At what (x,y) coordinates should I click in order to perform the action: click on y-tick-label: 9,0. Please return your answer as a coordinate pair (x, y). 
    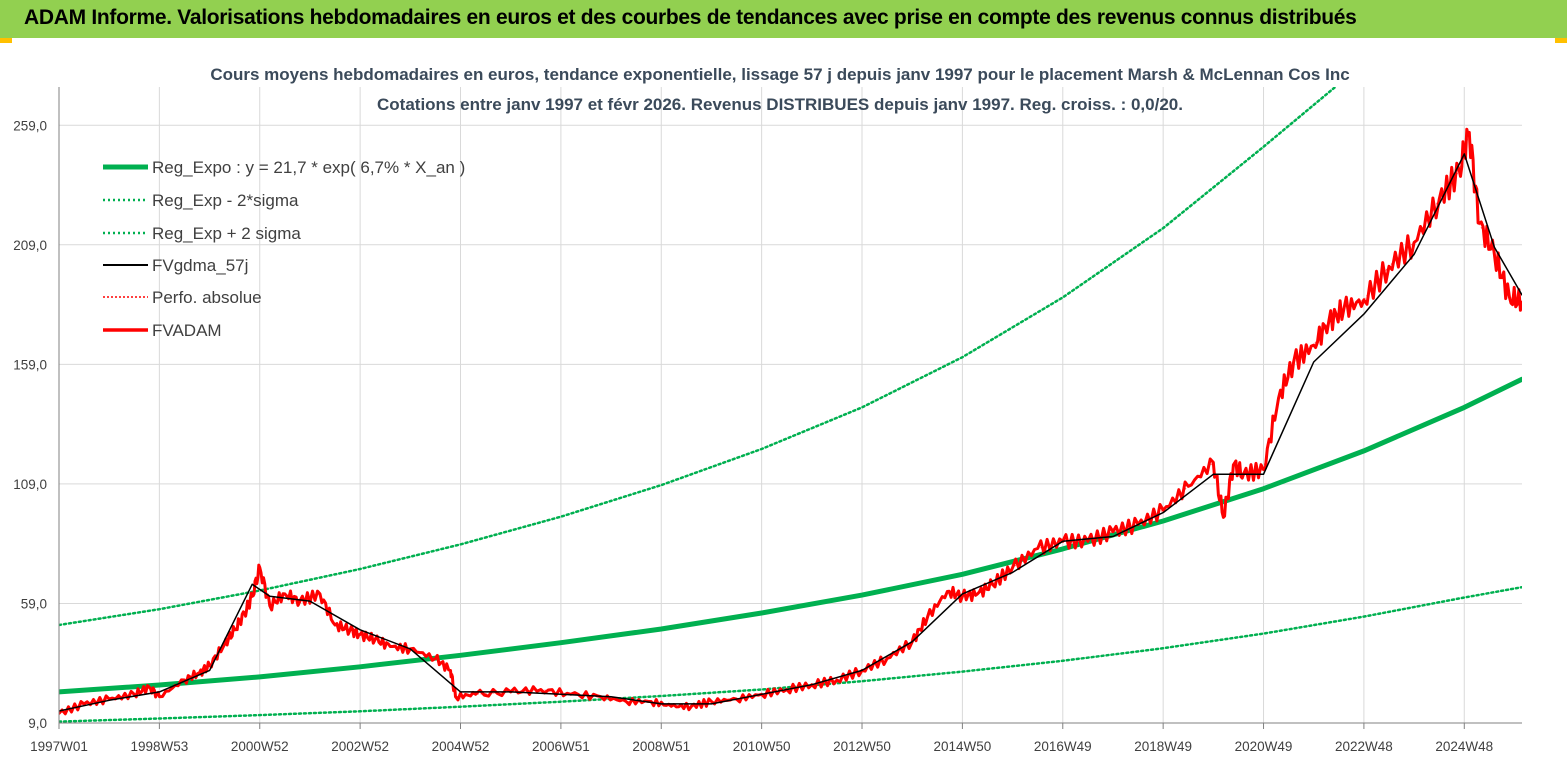
    Looking at the image, I should click on (37, 723).